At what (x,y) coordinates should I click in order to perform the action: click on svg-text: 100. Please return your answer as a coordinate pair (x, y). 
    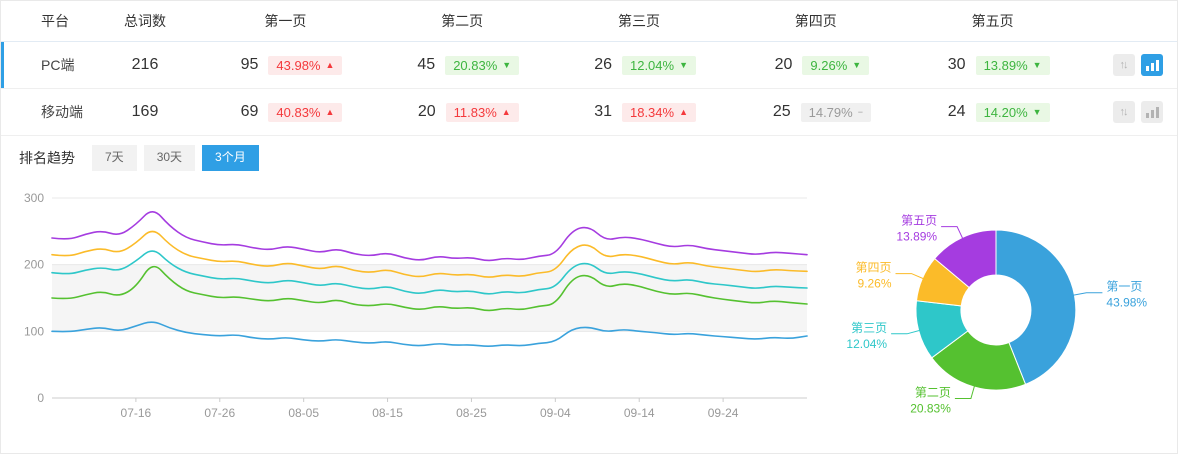
    Looking at the image, I should click on (34, 331).